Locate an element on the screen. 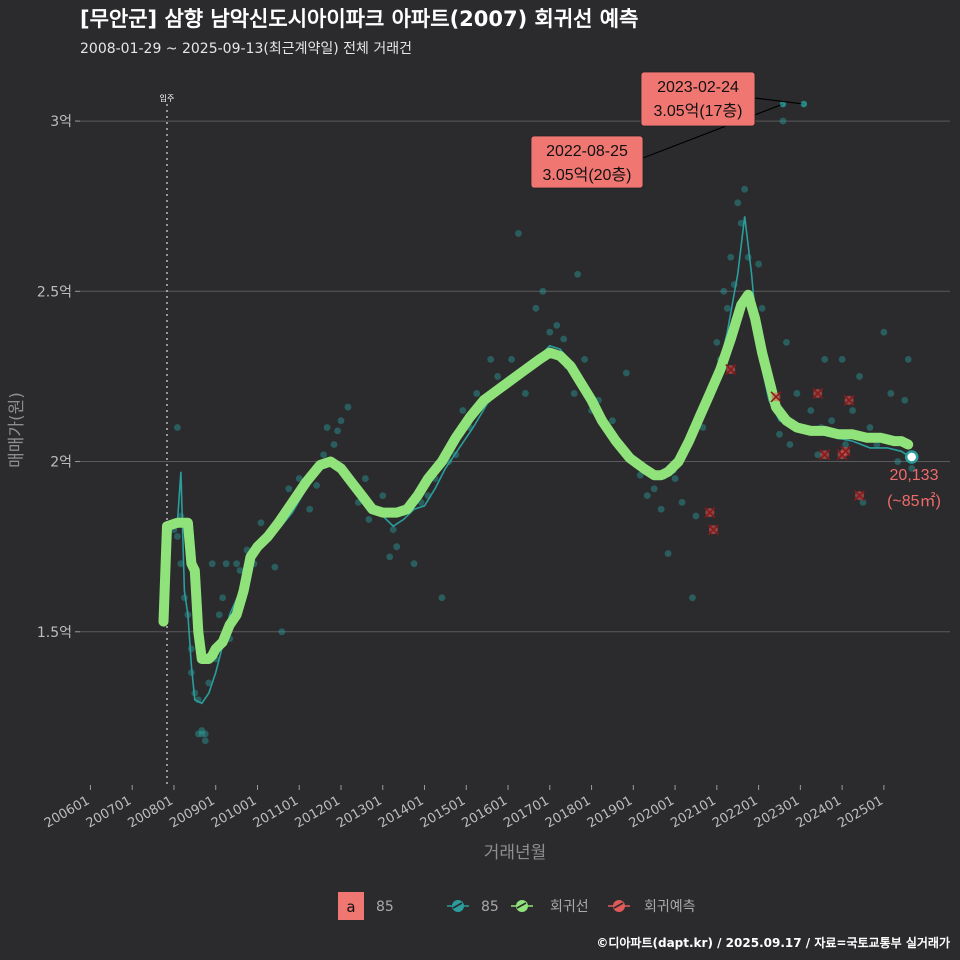 This screenshot has height=960, width=960. move-in-label: 입주 is located at coordinates (167, 98).